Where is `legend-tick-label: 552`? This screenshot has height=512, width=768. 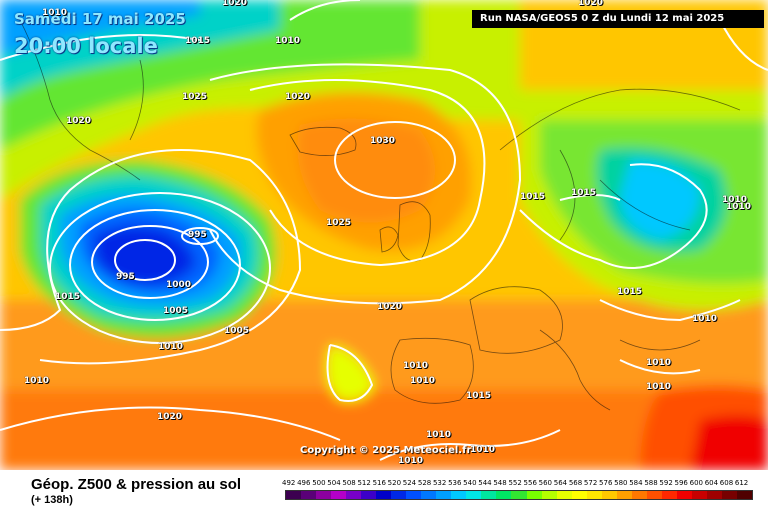
legend-tick-label: 552 is located at coordinates (515, 483).